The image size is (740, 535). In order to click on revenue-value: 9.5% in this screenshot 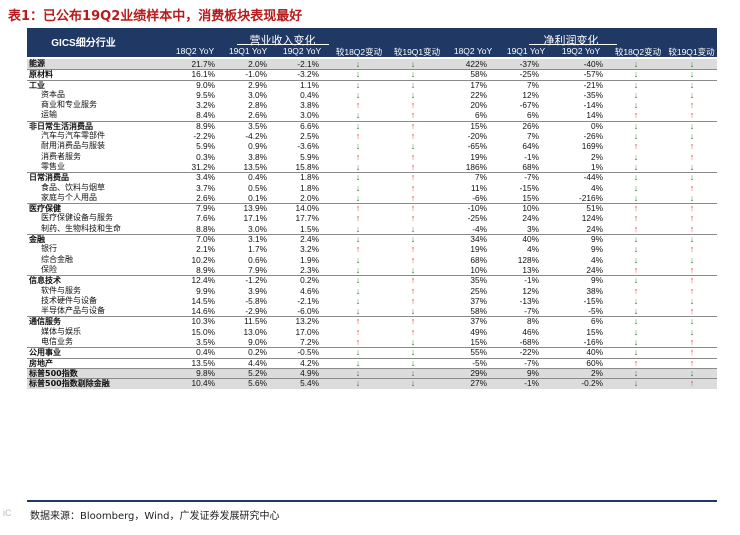, I will do `click(205, 94)`.